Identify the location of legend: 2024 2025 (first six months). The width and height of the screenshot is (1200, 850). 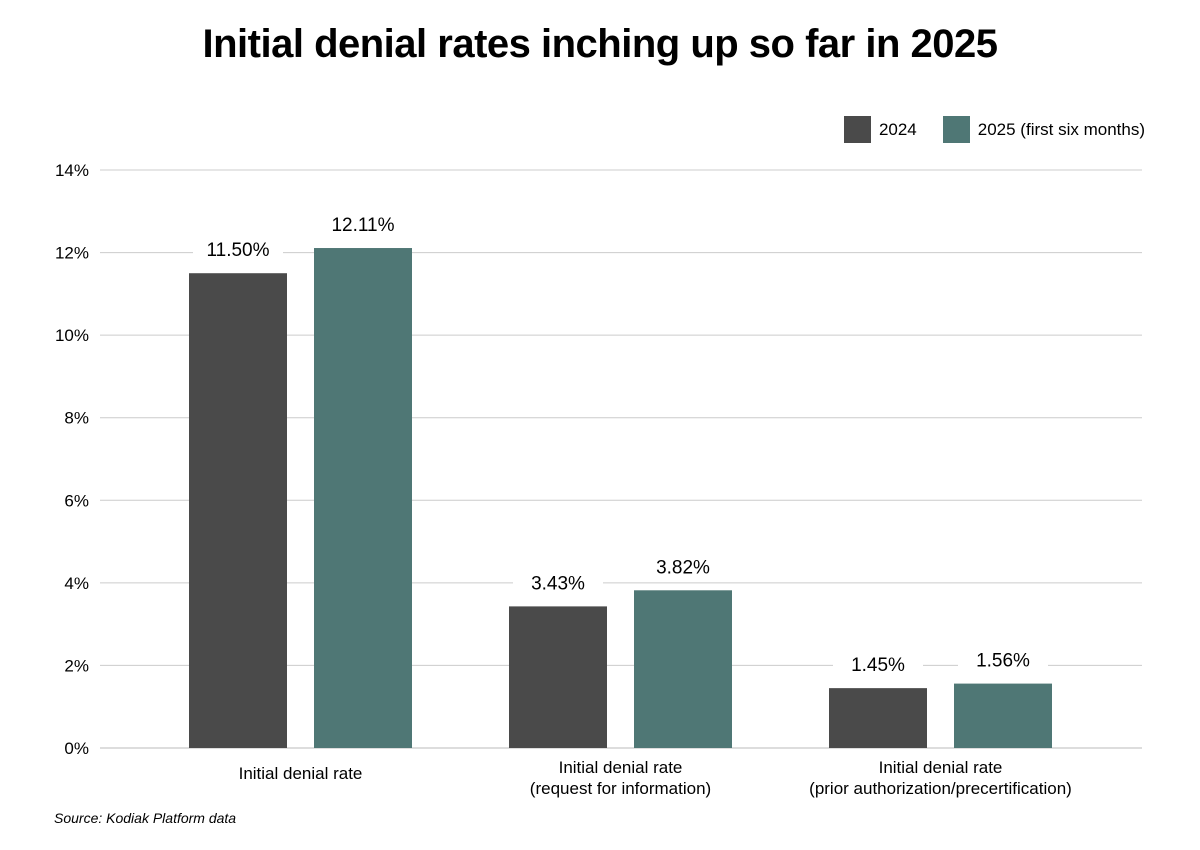
(981, 129).